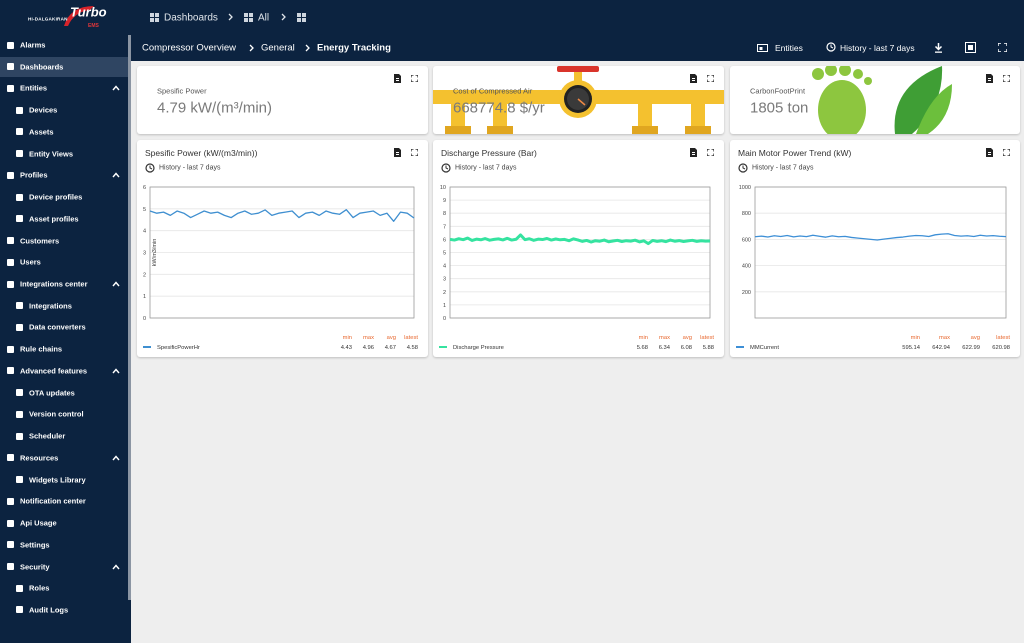 The width and height of the screenshot is (1024, 643). What do you see at coordinates (40, 241) in the screenshot?
I see `menu-item: Customers` at bounding box center [40, 241].